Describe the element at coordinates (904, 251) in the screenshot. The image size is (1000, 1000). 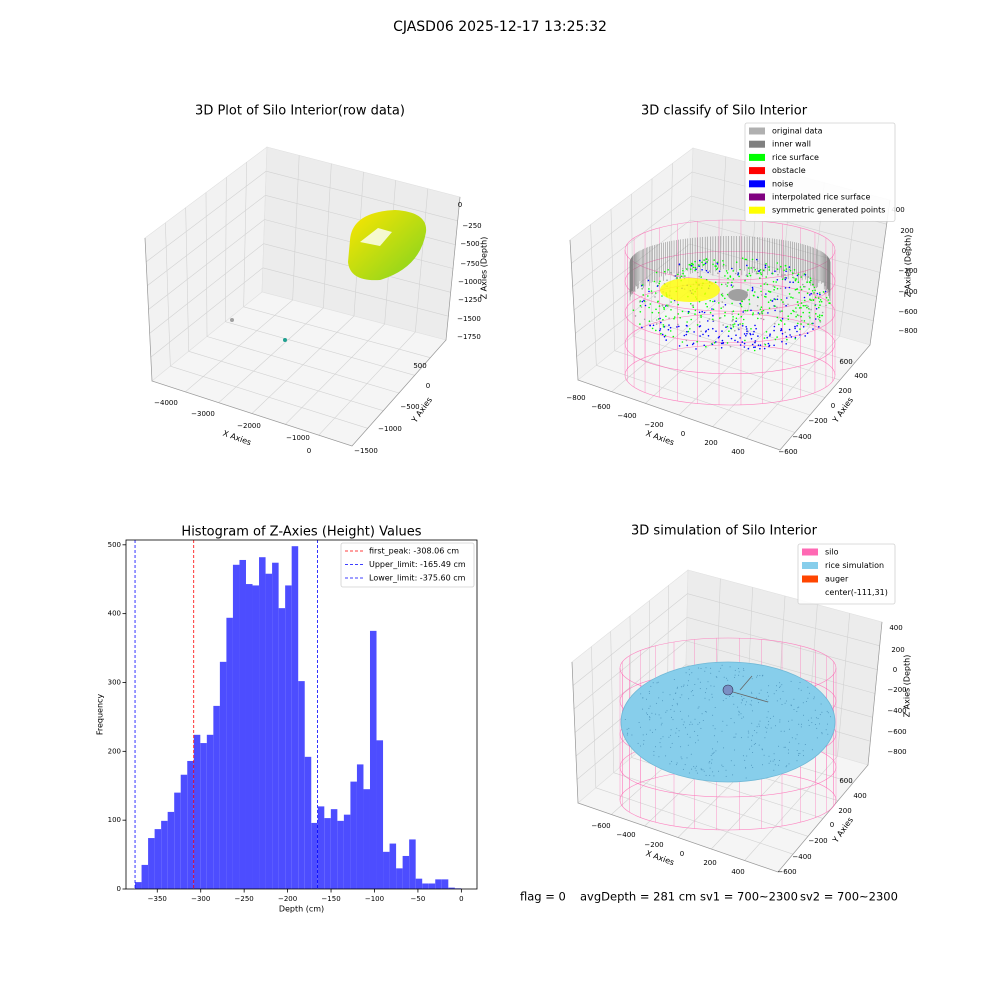
I see `z-tick-label: 0` at that location.